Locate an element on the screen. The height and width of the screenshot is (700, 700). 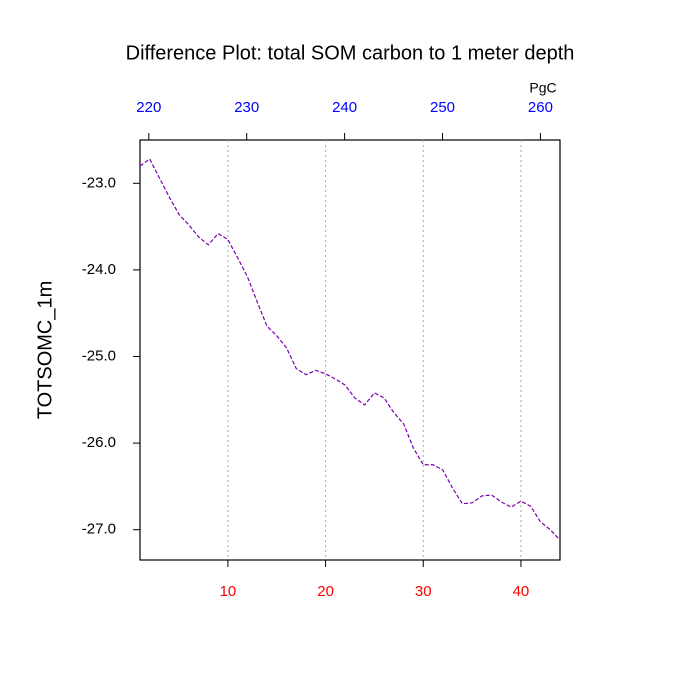
y-axis-label: TOTSOMC_1m is located at coordinates (45, 350).